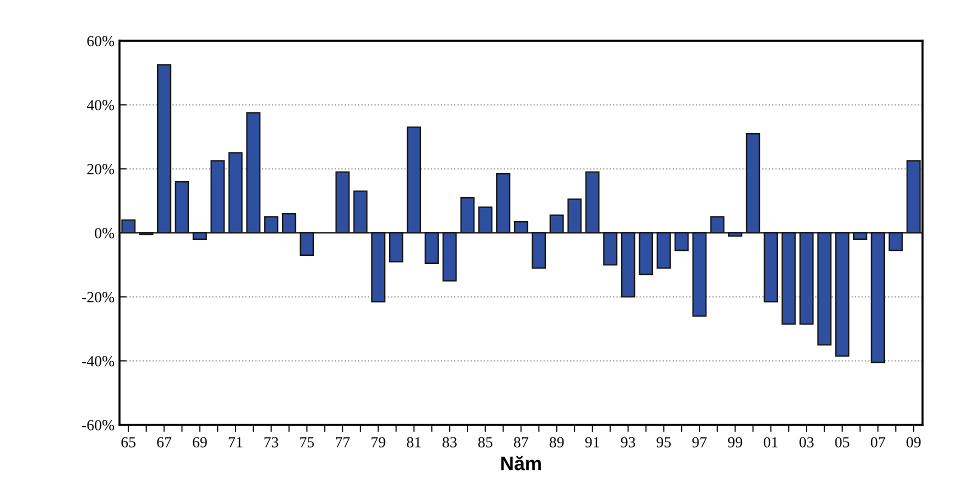 The image size is (956, 504). Describe the element at coordinates (100, 41) in the screenshot. I see `y-tick-label: 60%` at that location.